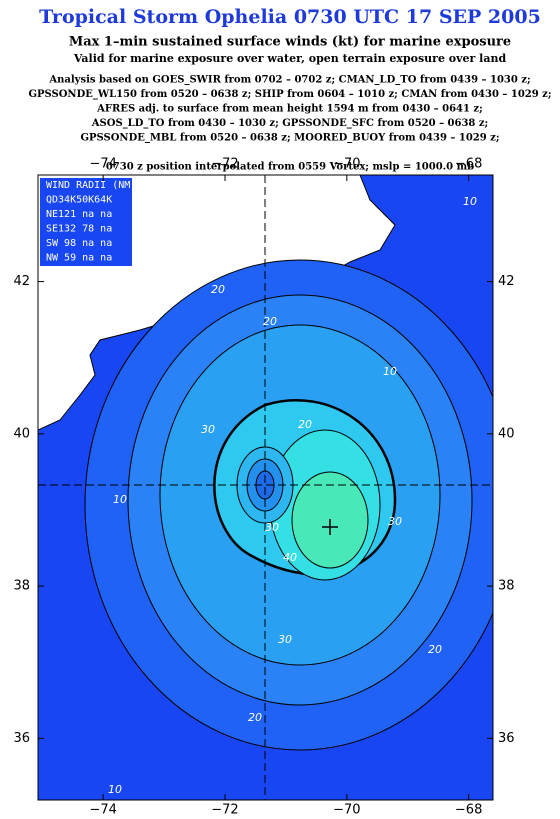  I want to click on wind-radii-line: SW 98 na na, so click(79, 243).